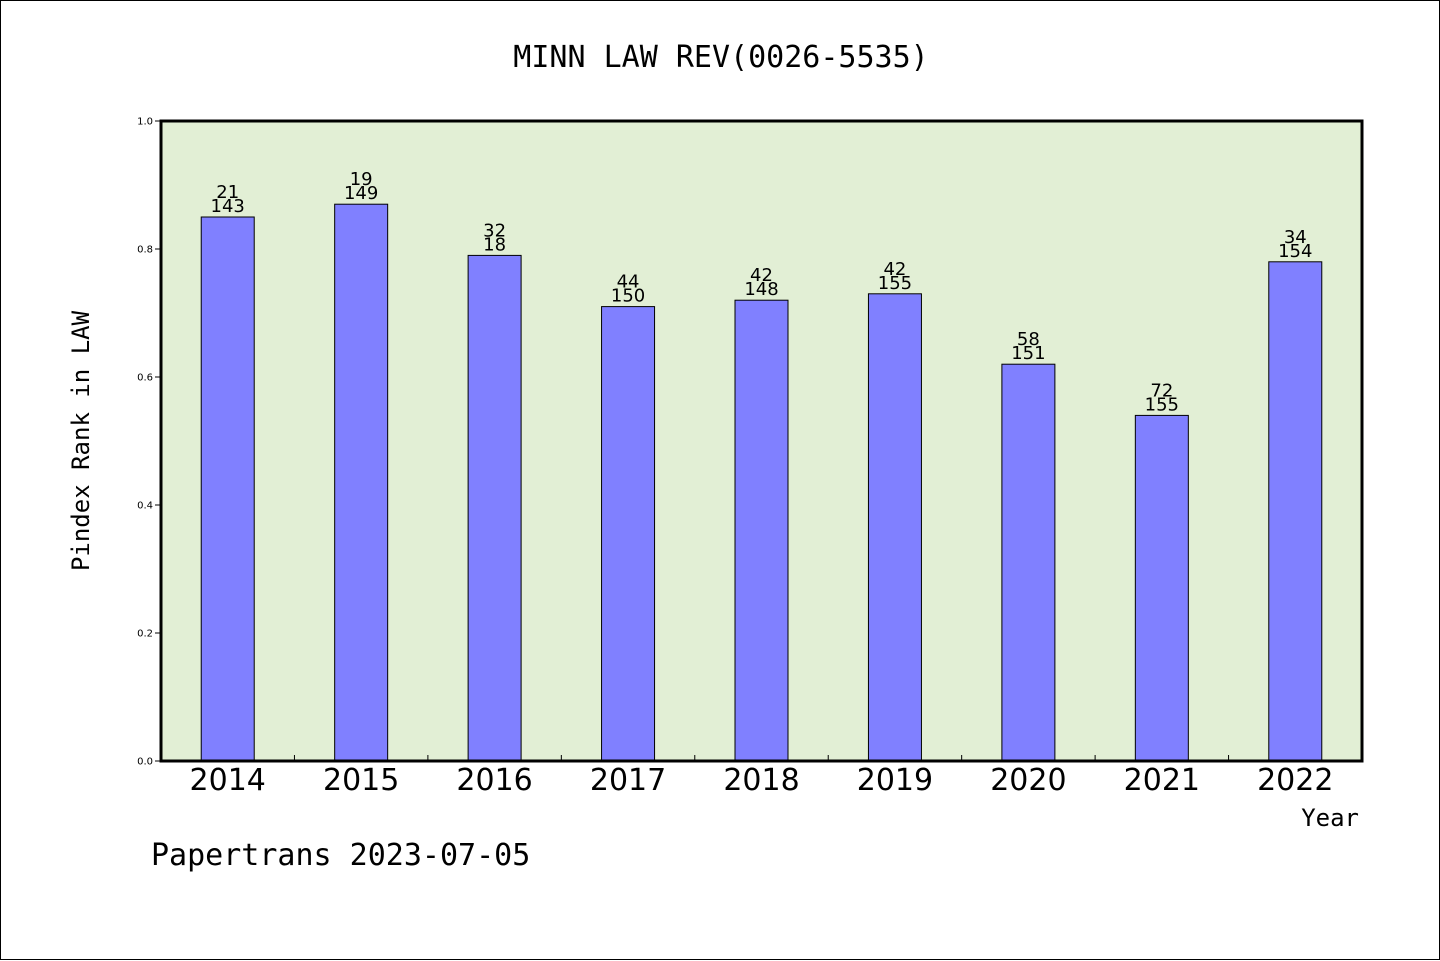  I want to click on x-tick-label-2014: 2014, so click(228, 780).